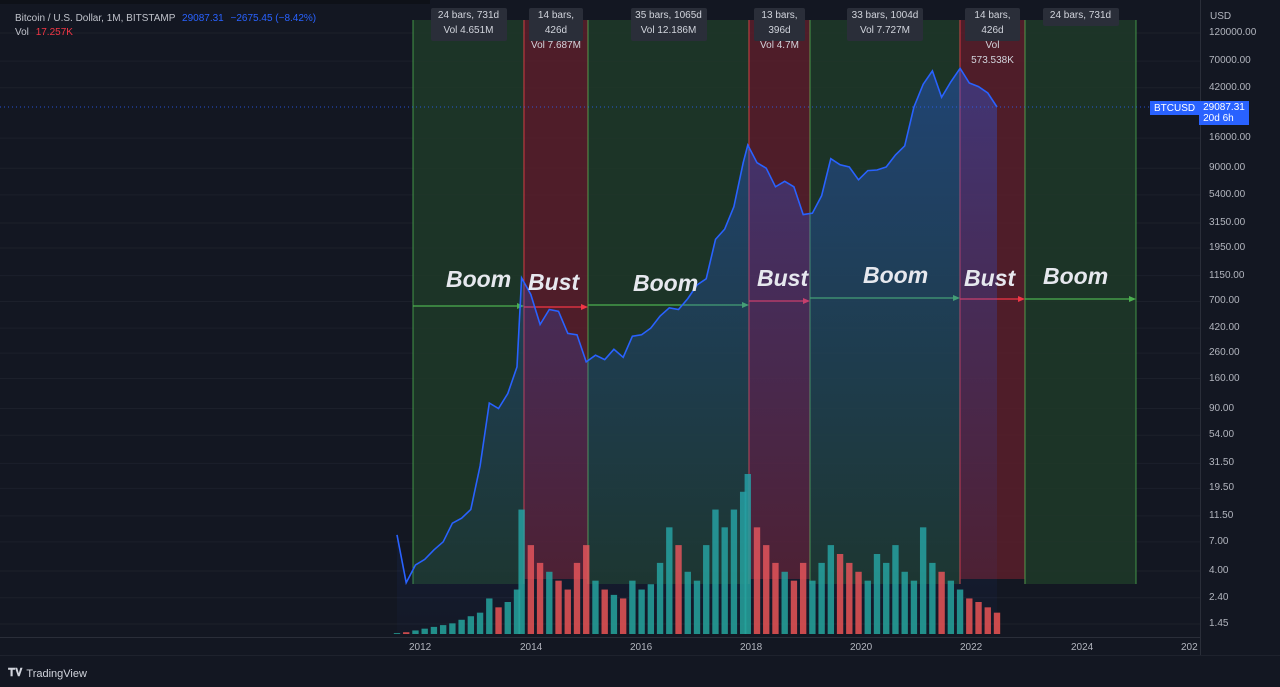 This screenshot has height=687, width=1280. What do you see at coordinates (1219, 623) in the screenshot?
I see `price-tick: 1.45` at bounding box center [1219, 623].